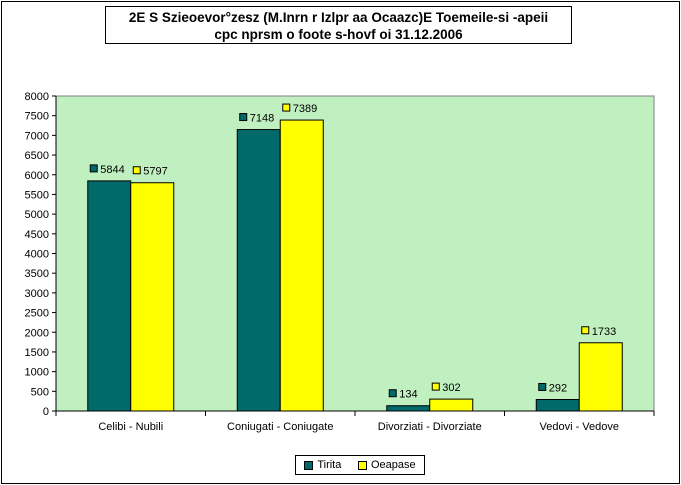 The image size is (681, 485). Describe the element at coordinates (604, 332) in the screenshot. I see `data-label: 1733` at that location.